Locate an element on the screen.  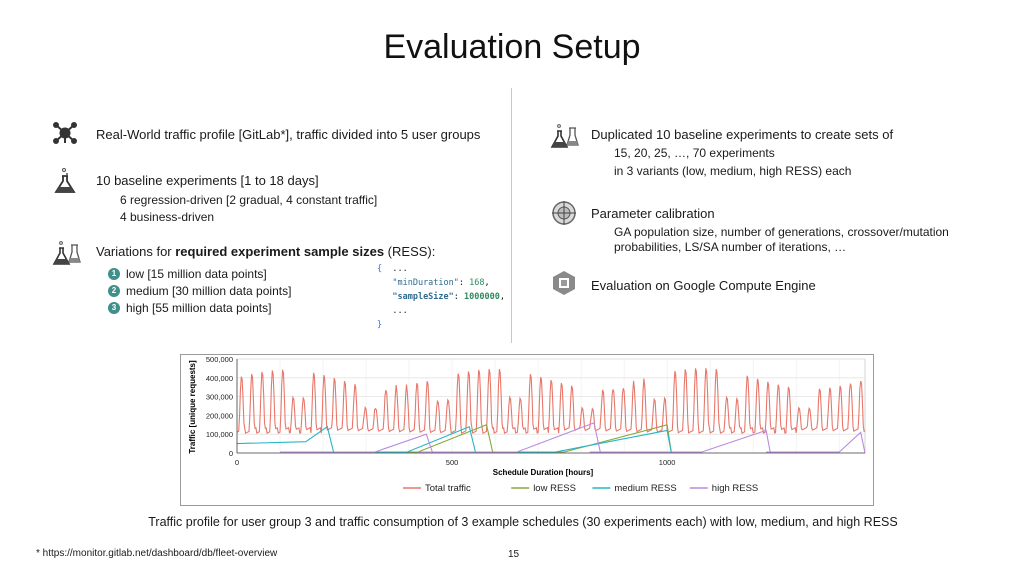
network-icon is located at coordinates (65, 133).